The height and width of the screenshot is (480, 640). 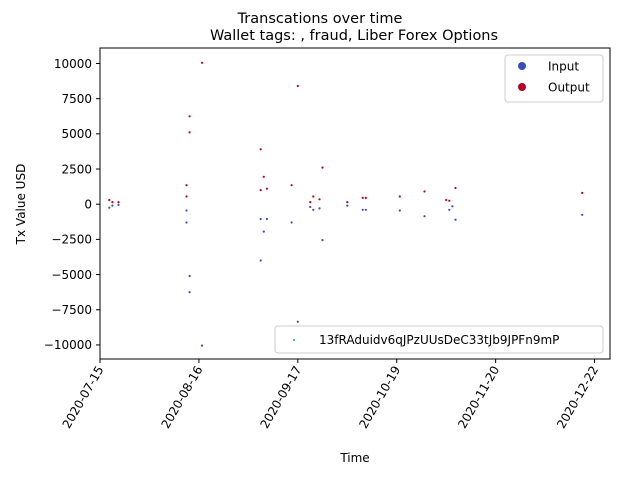 What do you see at coordinates (76, 99) in the screenshot?
I see `y-tick-label-7: 7500` at bounding box center [76, 99].